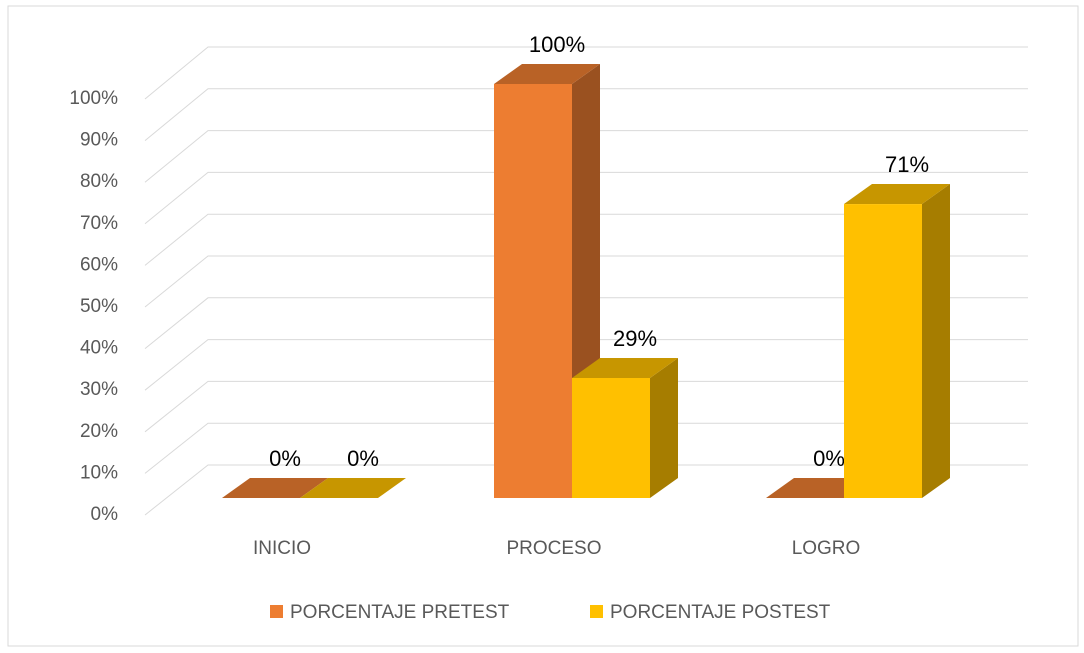 Image resolution: width=1084 pixels, height=653 pixels. I want to click on y-tick-label: 40%, so click(99, 348).